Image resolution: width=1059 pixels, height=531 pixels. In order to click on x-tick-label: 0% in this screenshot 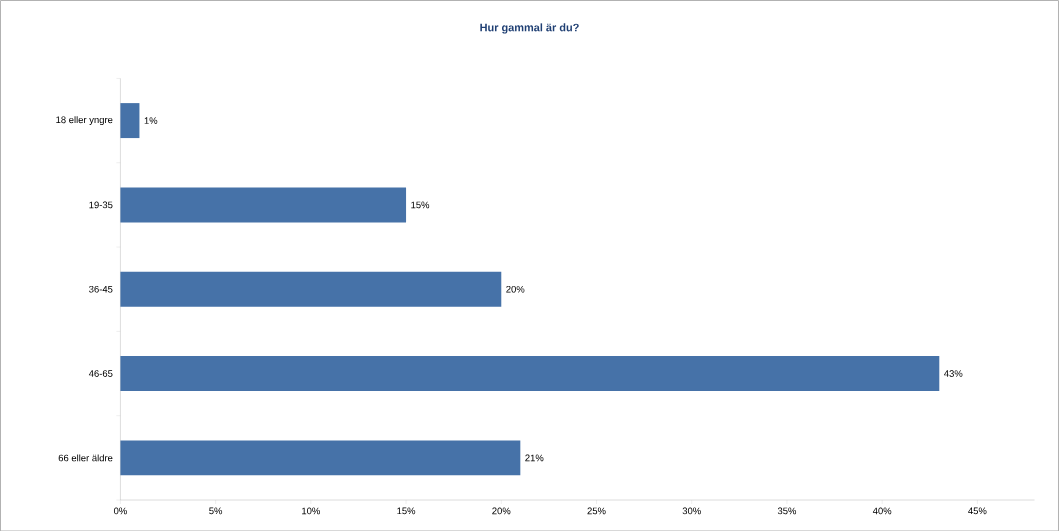, I will do `click(120, 510)`.